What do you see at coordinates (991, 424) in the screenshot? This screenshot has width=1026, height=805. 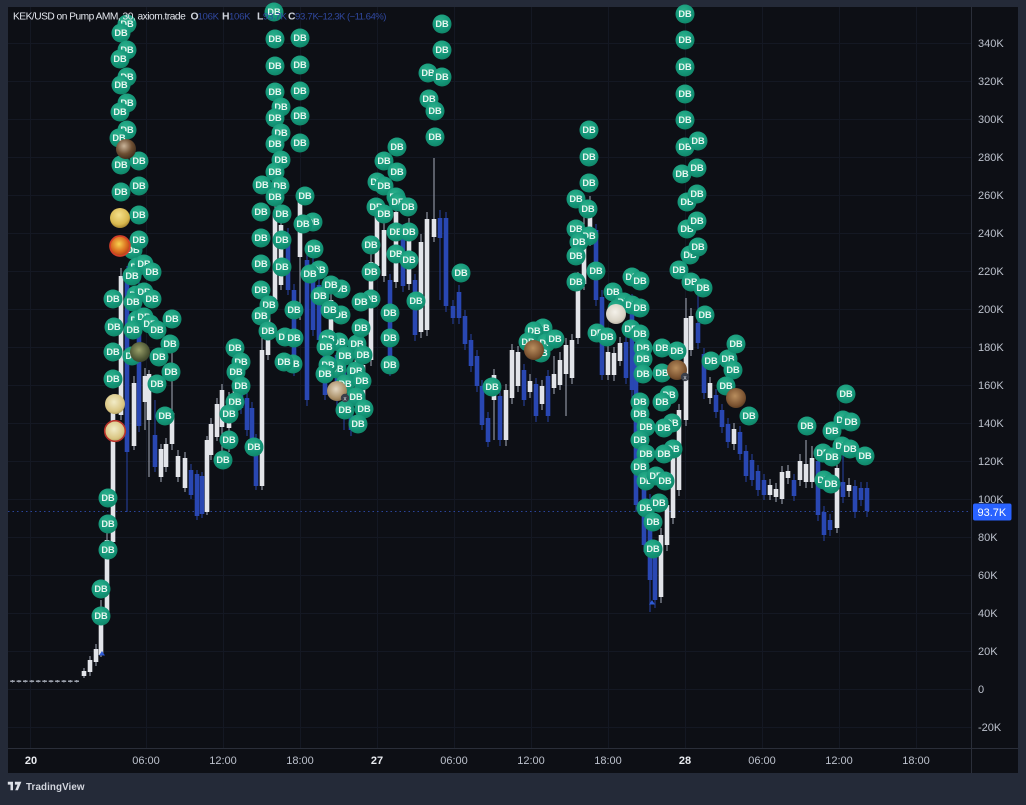 I see `svg-text: 140K` at bounding box center [991, 424].